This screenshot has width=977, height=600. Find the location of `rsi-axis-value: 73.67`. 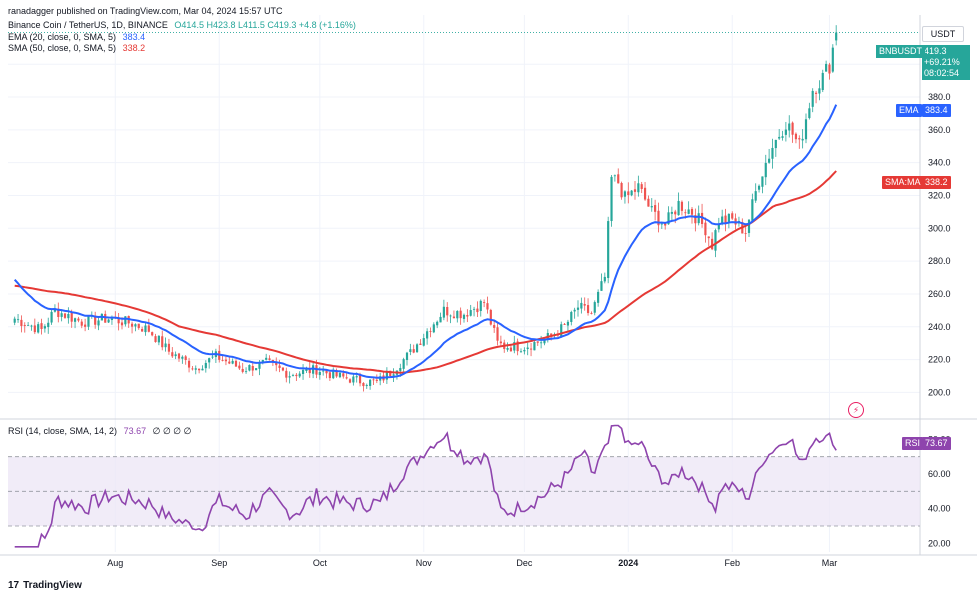

rsi-axis-value: 73.67 is located at coordinates (936, 443).